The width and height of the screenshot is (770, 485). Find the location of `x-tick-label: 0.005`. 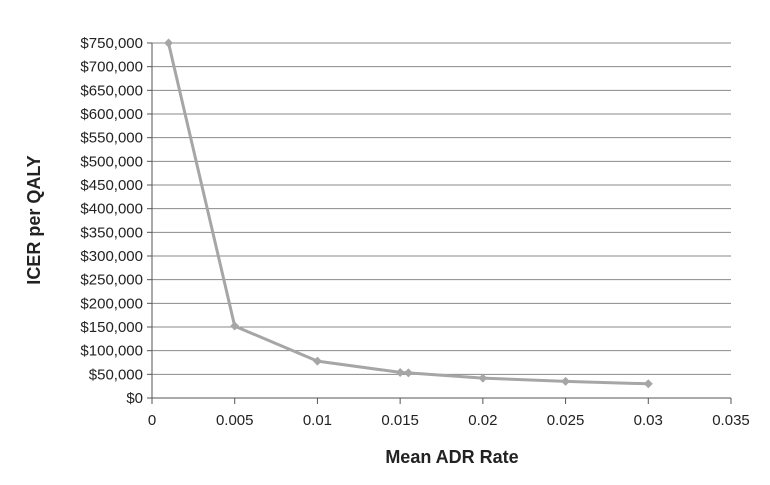

x-tick-label: 0.005 is located at coordinates (235, 420).